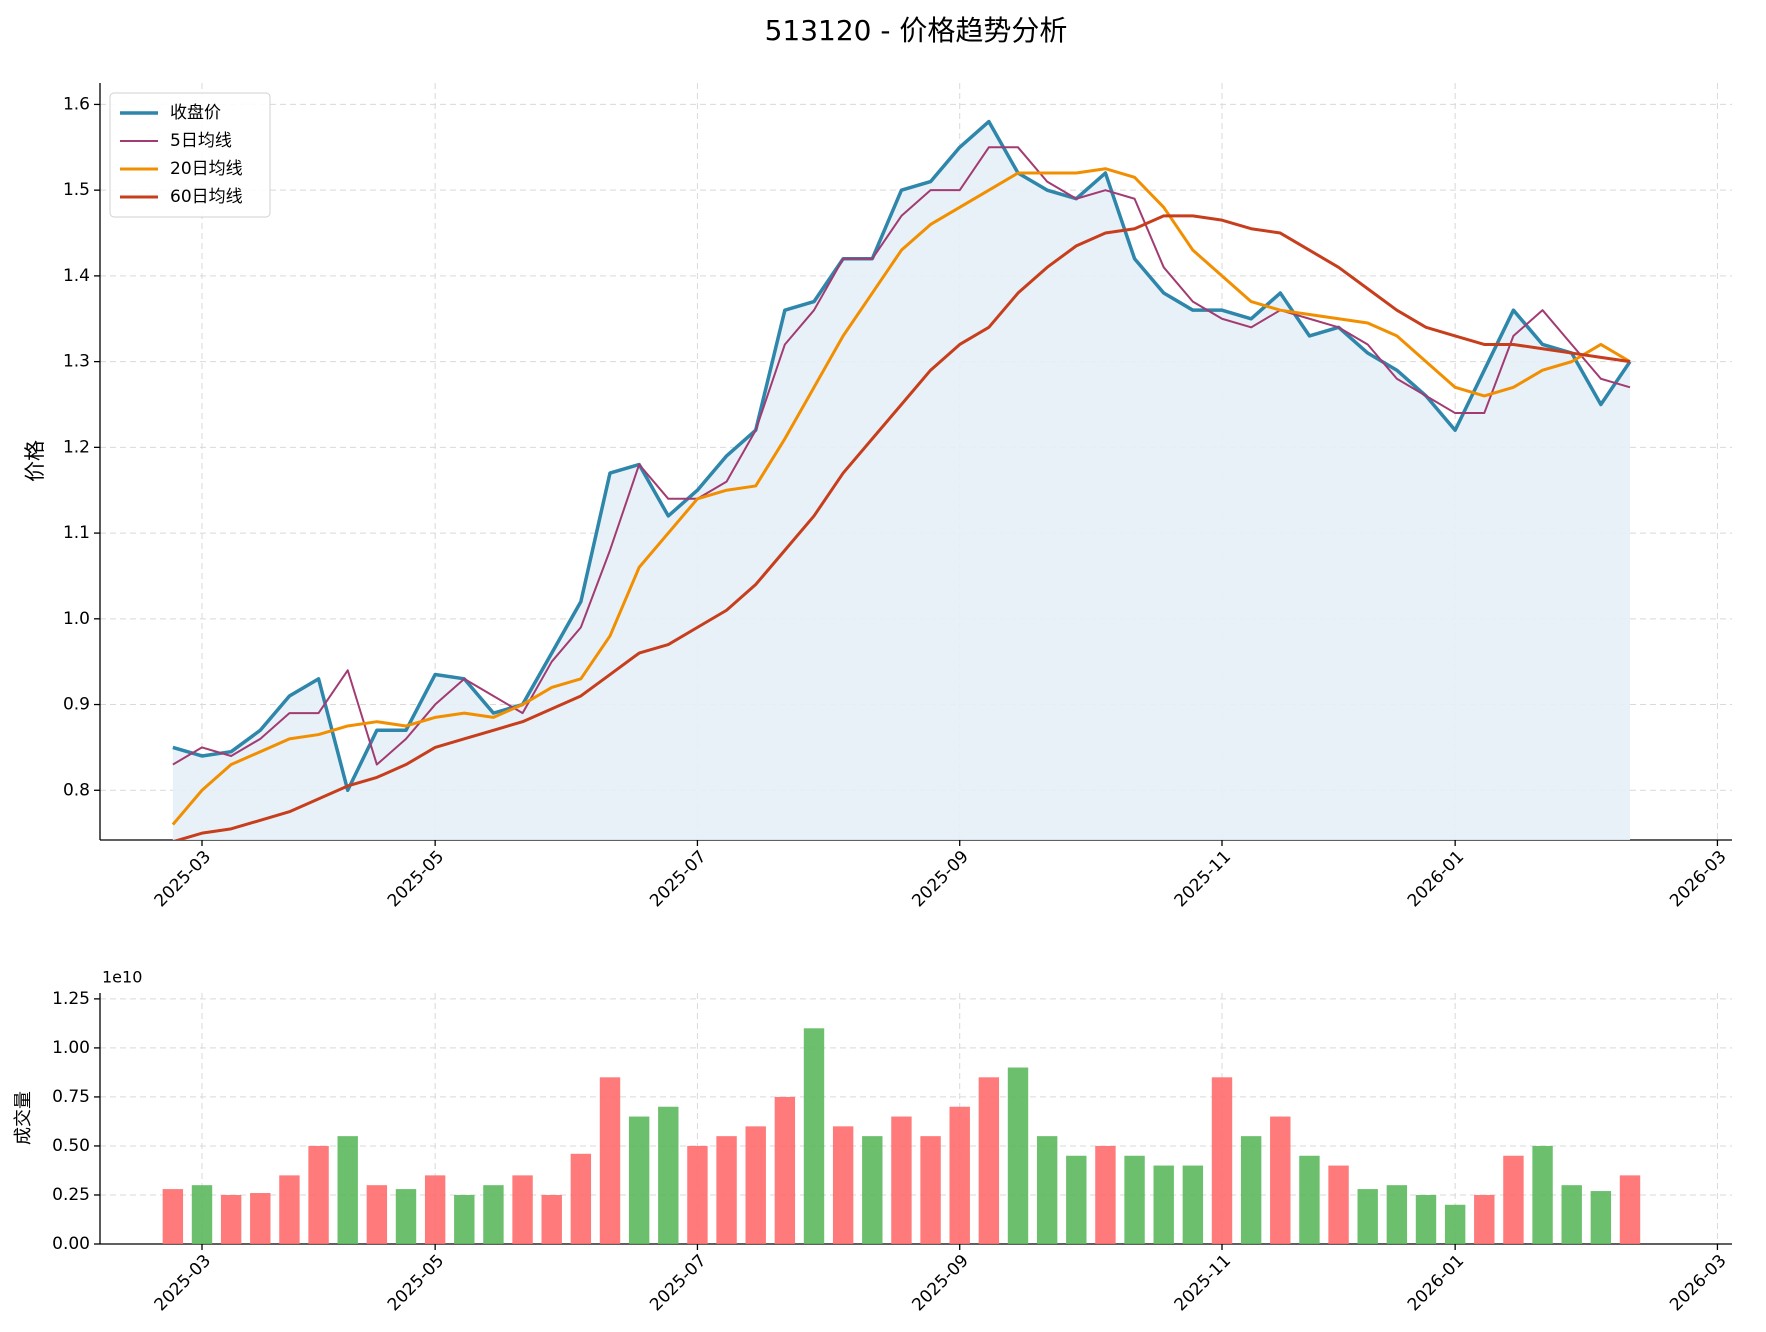 This screenshot has width=1766, height=1332. Describe the element at coordinates (76, 276) in the screenshot. I see `y-tick-label: 1.4` at that location.